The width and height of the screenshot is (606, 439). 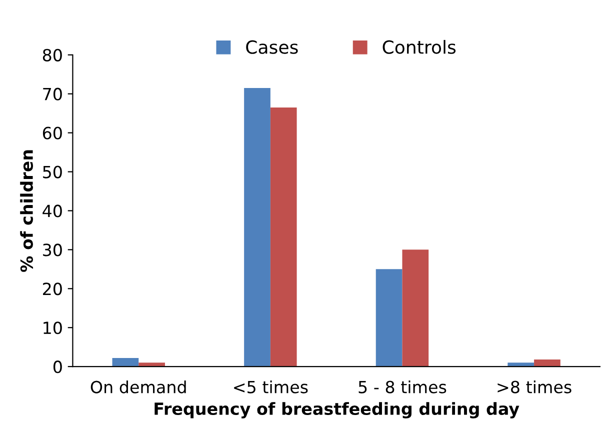 I want to click on y-axis-title: % of children, so click(x=27, y=211).